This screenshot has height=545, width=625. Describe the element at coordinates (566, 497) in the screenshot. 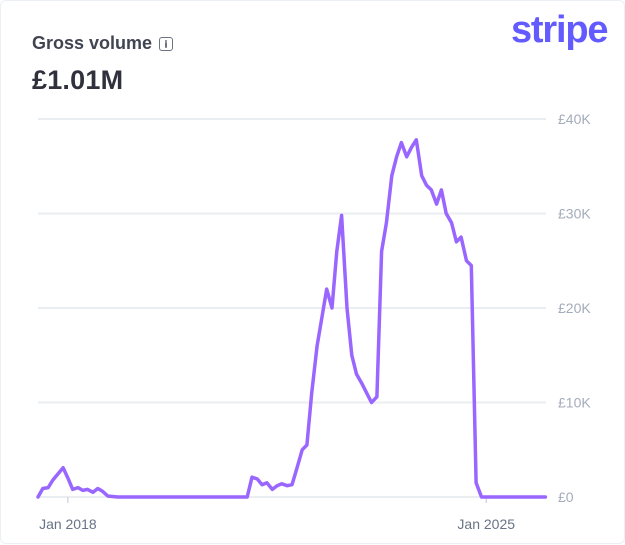

I see `y-tick-label: £0` at that location.